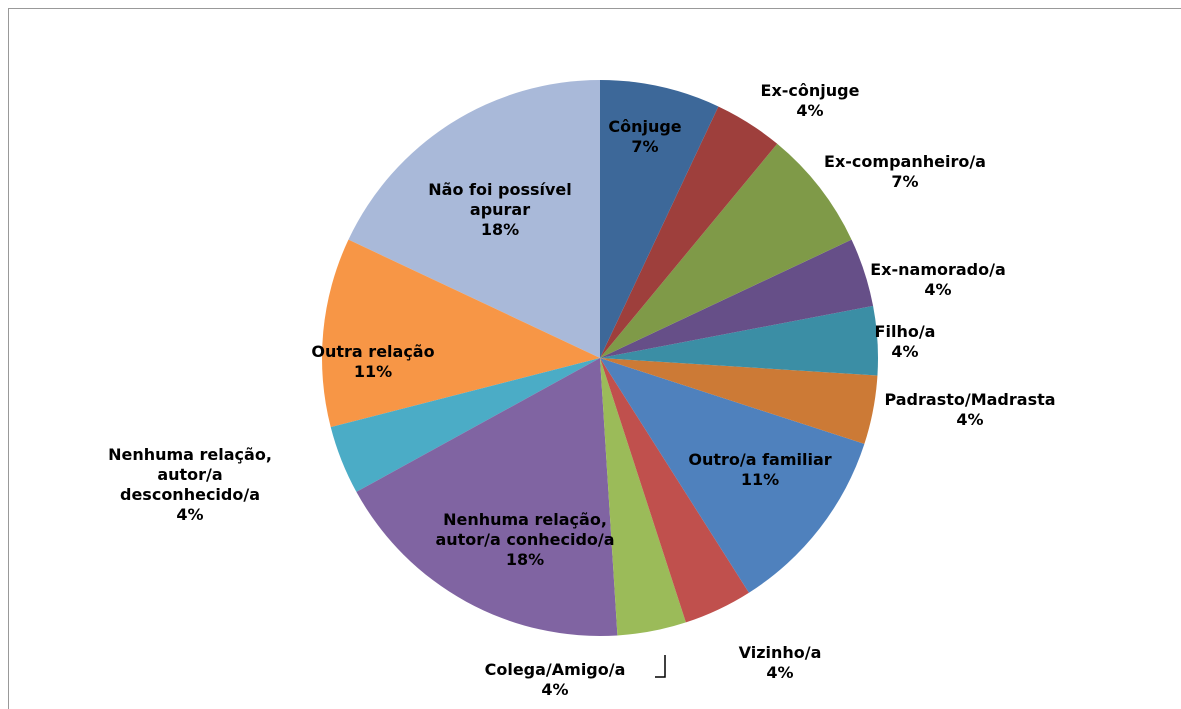 The image size is (1181, 709). I want to click on label-name: Não foi possível apurar, so click(500, 199).